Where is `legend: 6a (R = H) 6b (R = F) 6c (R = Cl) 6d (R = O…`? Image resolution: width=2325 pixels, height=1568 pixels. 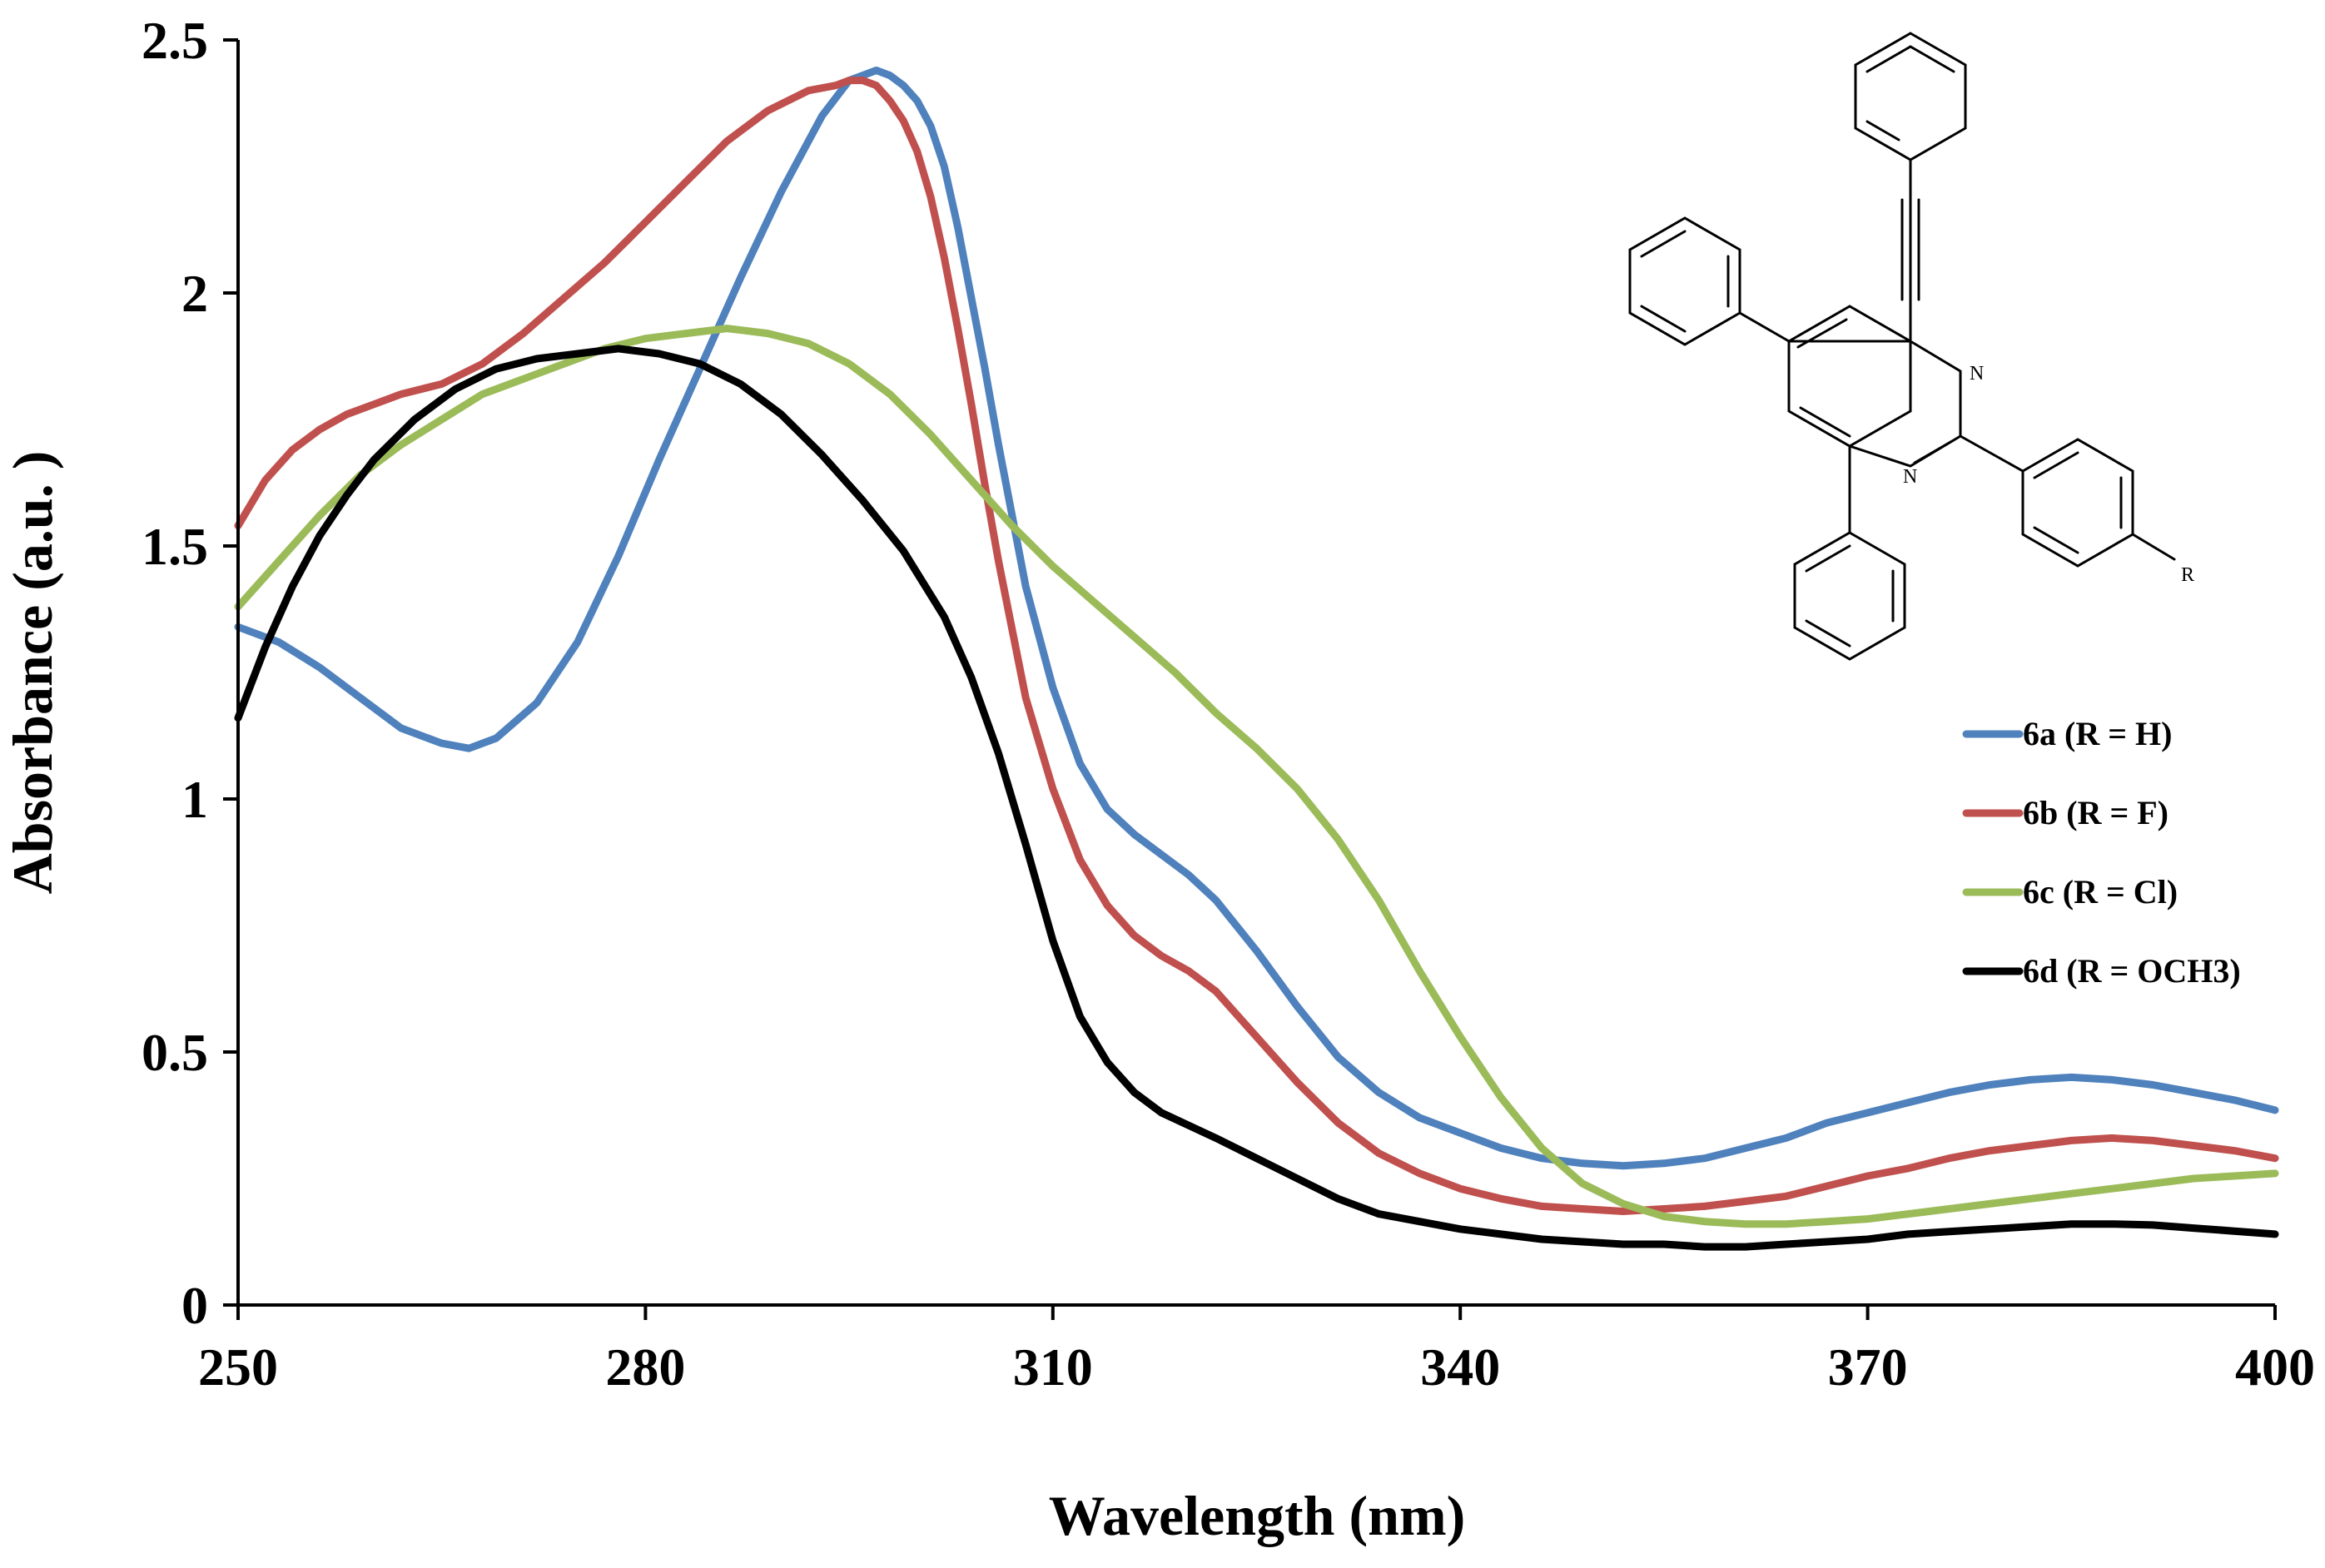
legend: 6a (R = H) 6b (R = F) 6c (R = Cl) 6d (R = O… is located at coordinates (2101, 852).